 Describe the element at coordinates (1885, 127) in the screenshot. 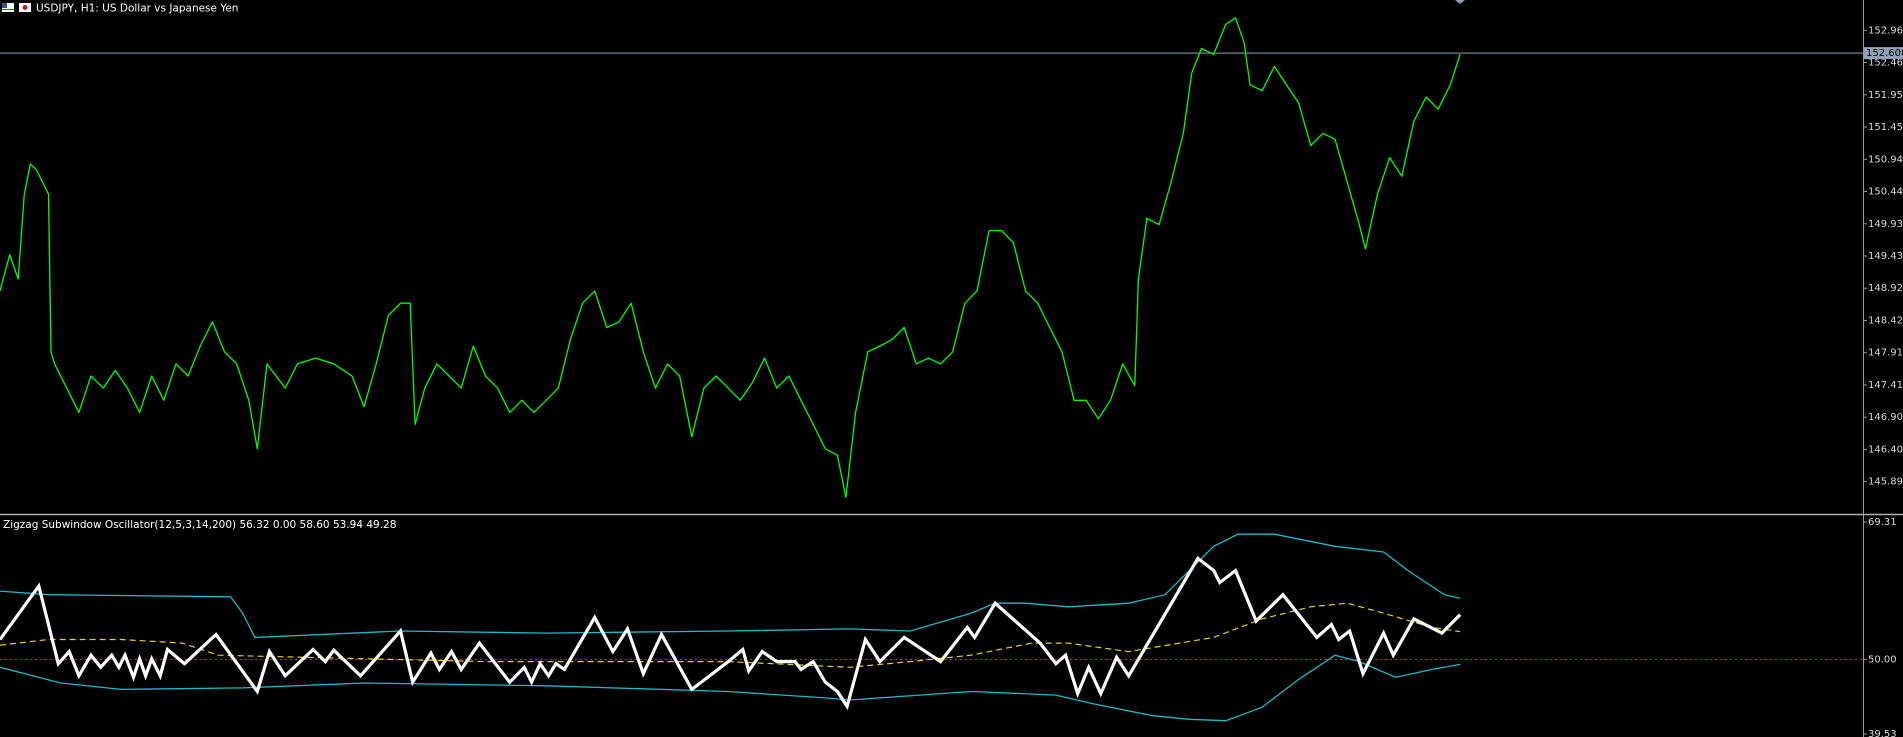

I see `y-tick-label: 151.45` at that location.